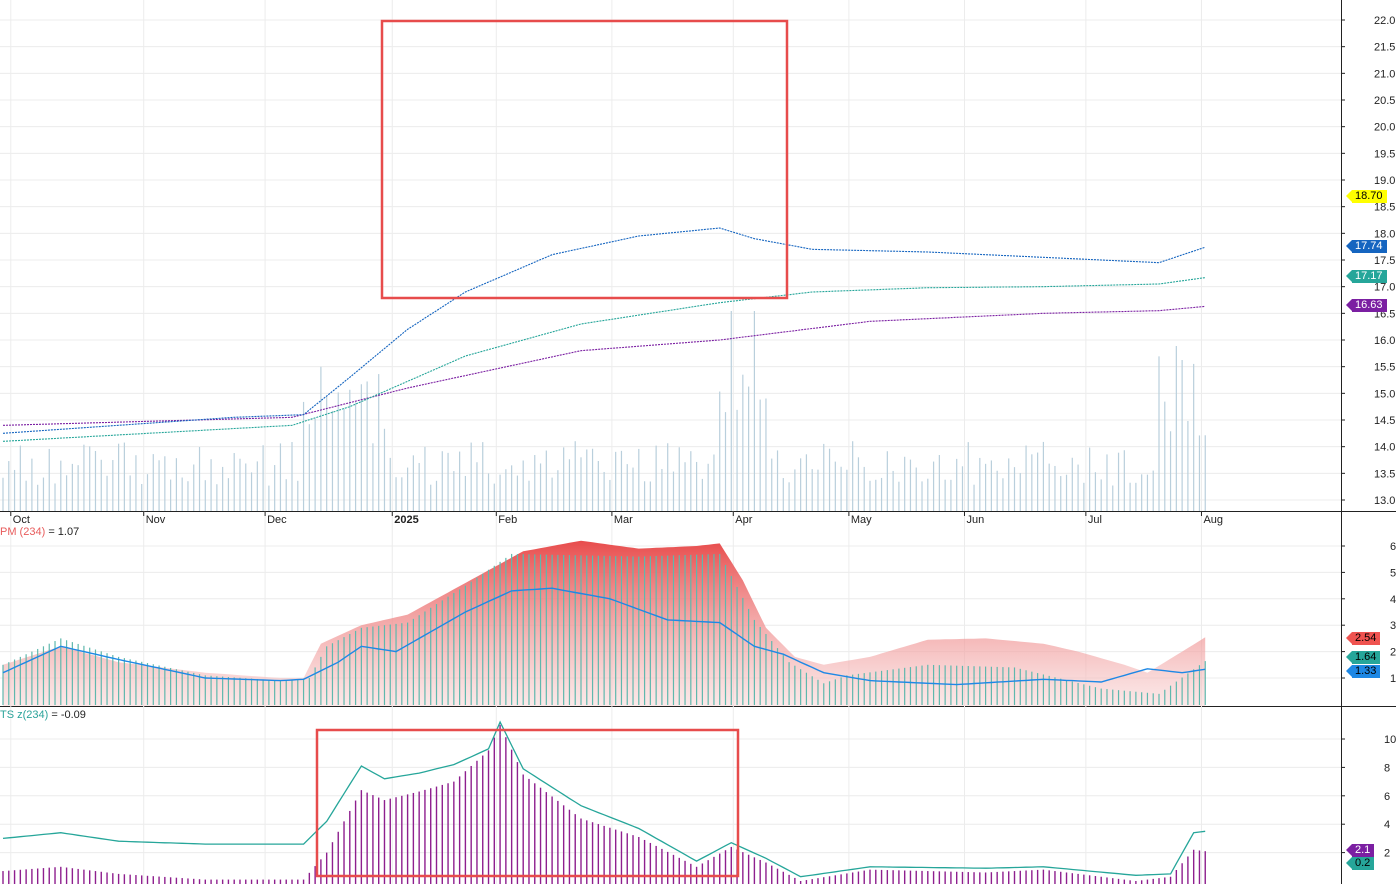 The height and width of the screenshot is (889, 1396). I want to click on pm-value-badge-arrow, so click(1349, 671).